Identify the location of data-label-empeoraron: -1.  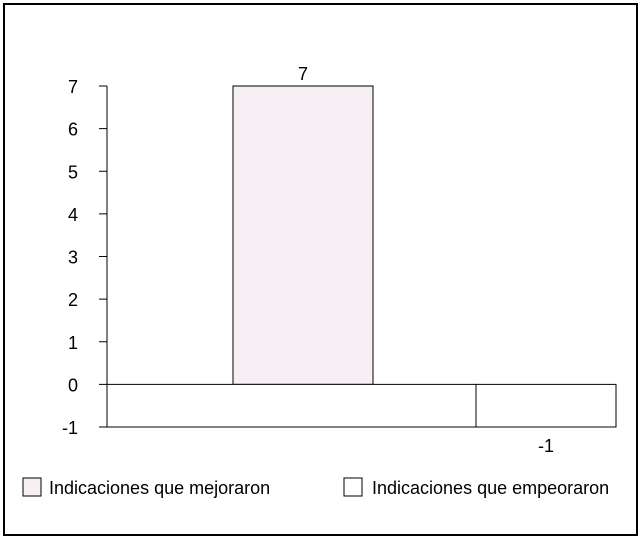
(546, 446).